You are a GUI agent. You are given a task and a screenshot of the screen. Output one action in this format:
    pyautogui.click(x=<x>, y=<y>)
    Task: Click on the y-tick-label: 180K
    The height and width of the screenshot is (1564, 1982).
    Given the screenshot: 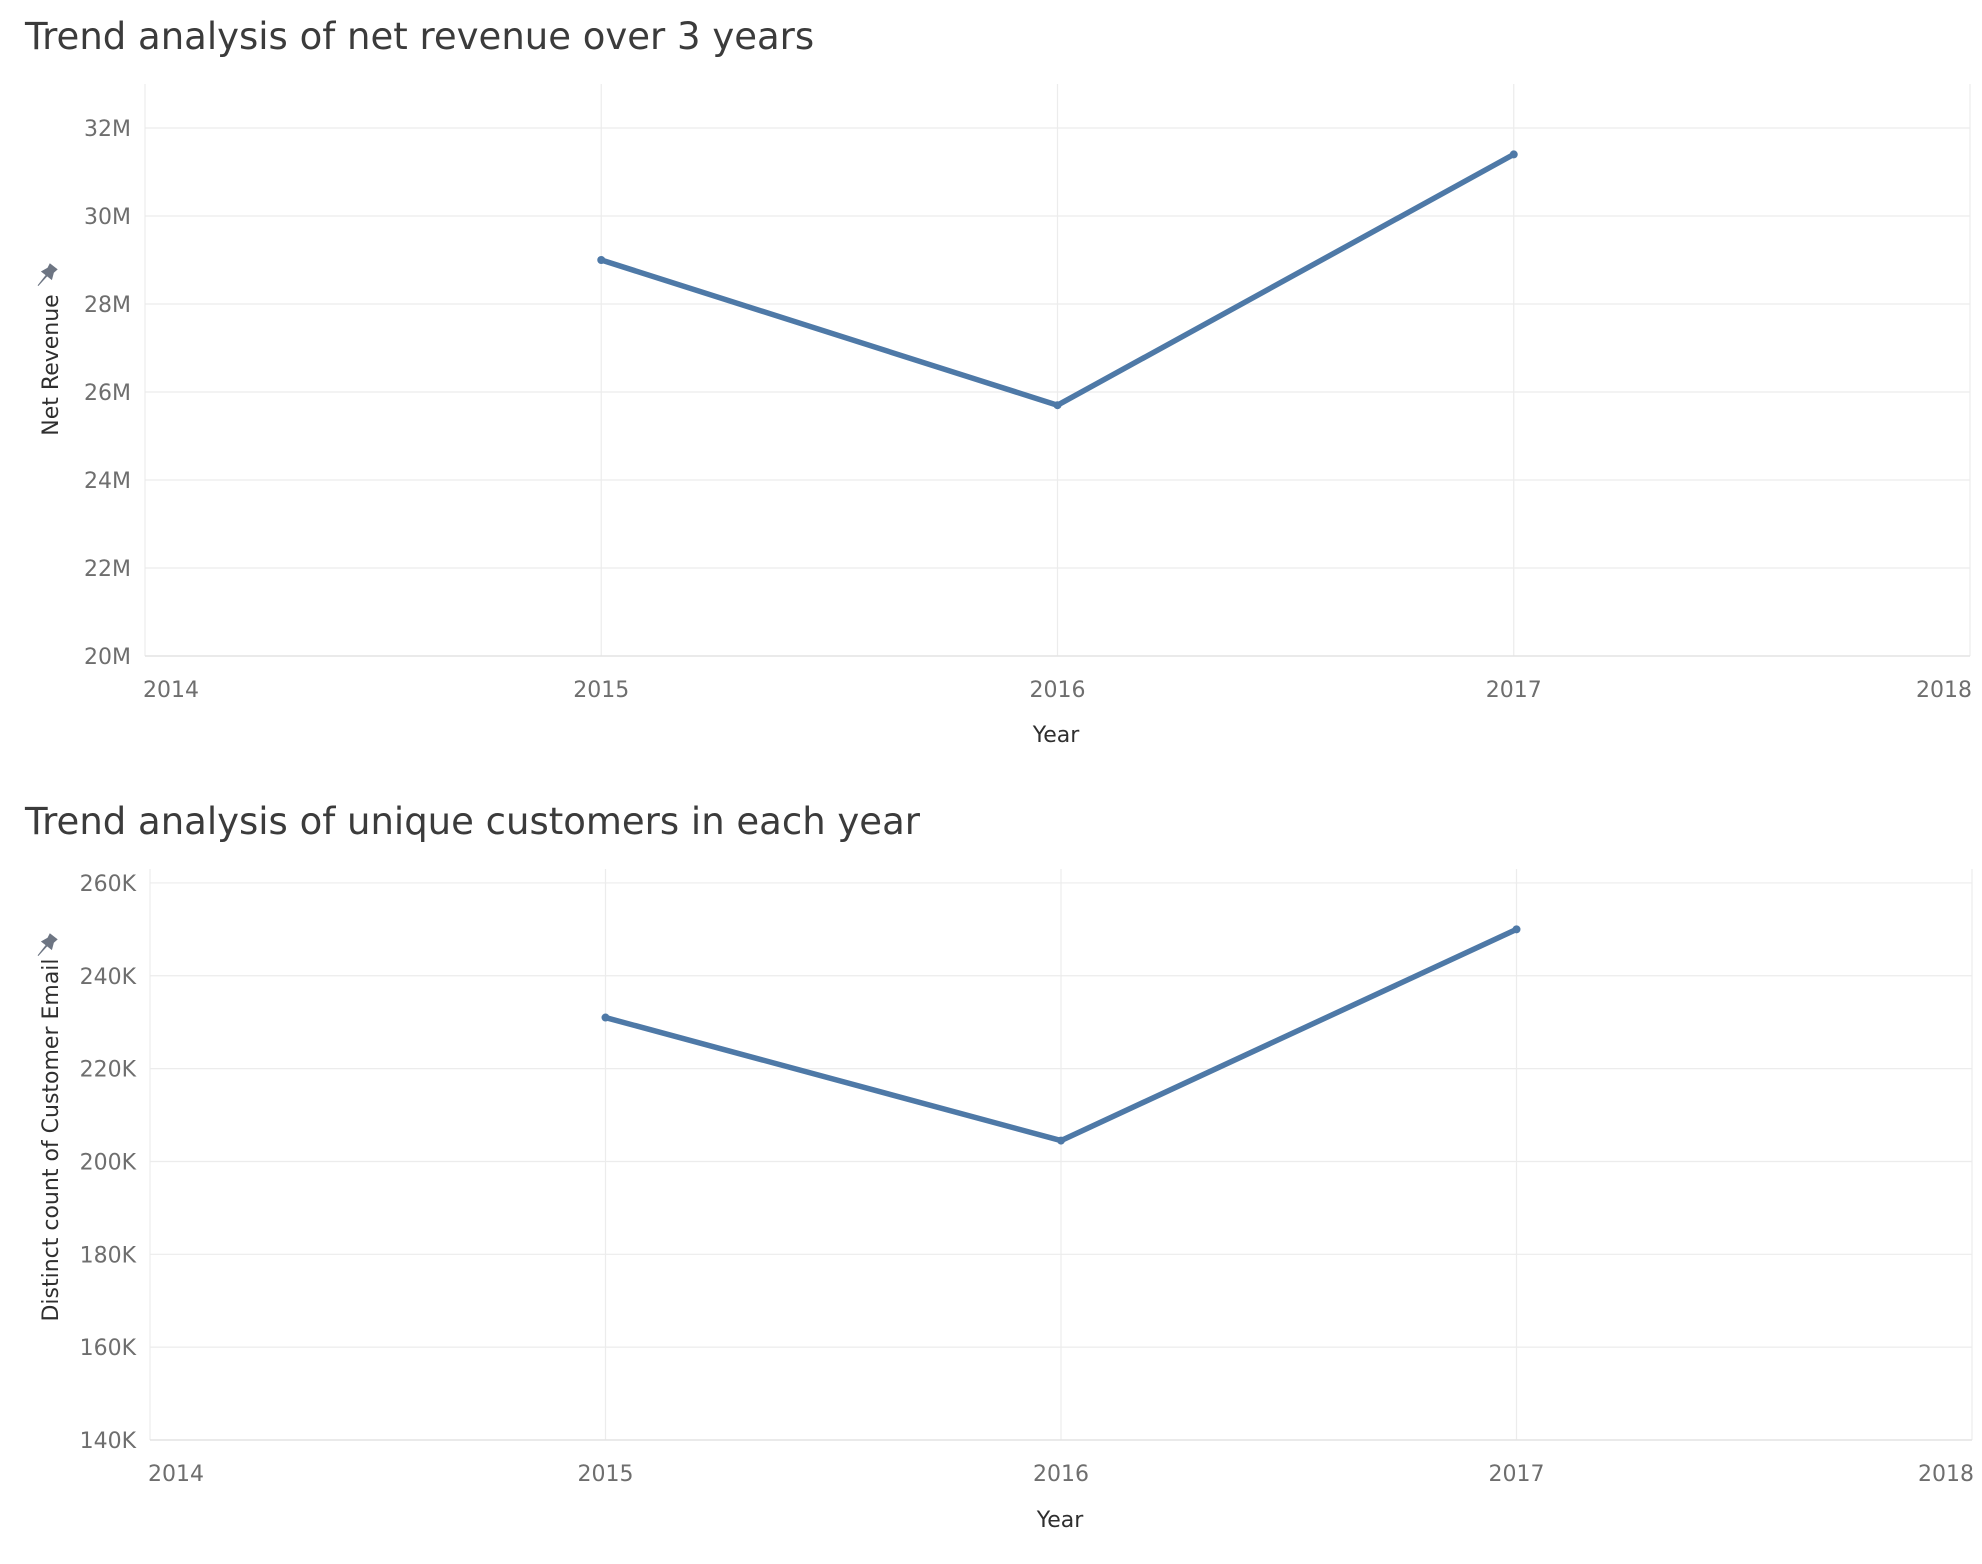 What is the action you would take?
    pyautogui.click(x=108, y=1255)
    